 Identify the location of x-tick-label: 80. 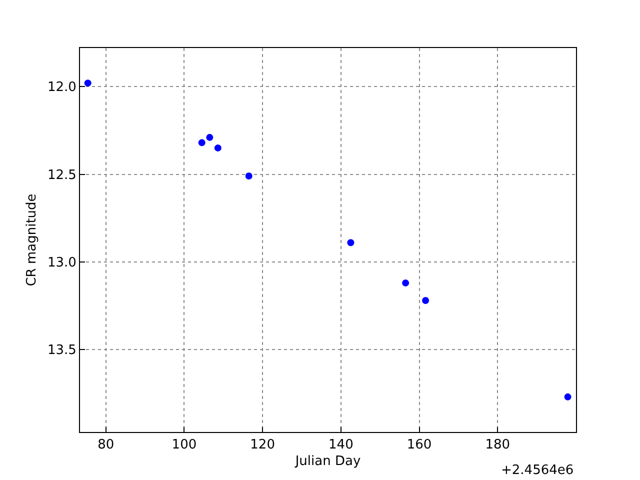
(106, 445).